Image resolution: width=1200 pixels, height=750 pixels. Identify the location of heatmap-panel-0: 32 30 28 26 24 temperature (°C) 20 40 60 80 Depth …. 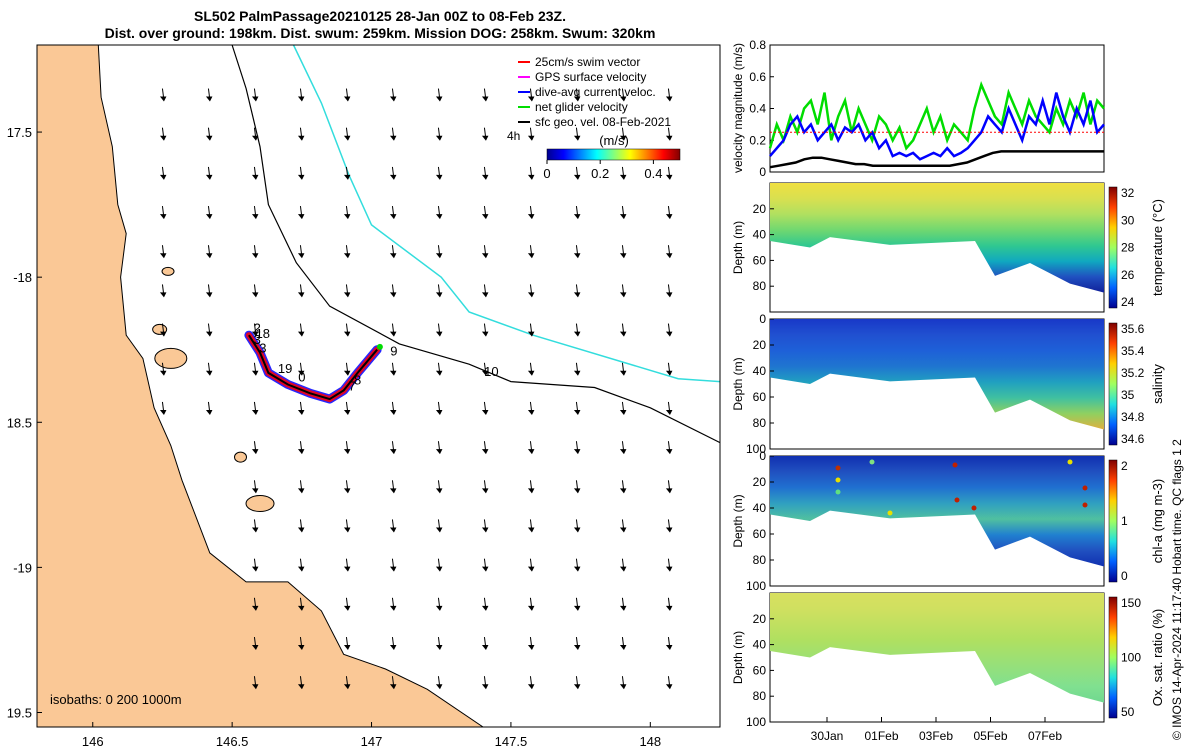
(948, 247).